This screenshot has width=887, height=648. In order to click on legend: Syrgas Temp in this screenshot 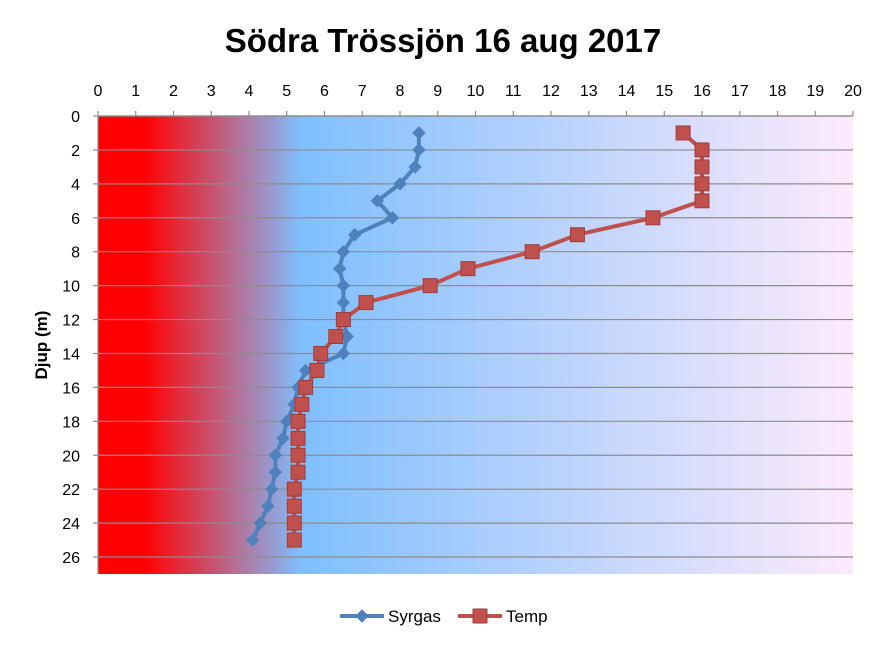, I will do `click(444, 616)`.